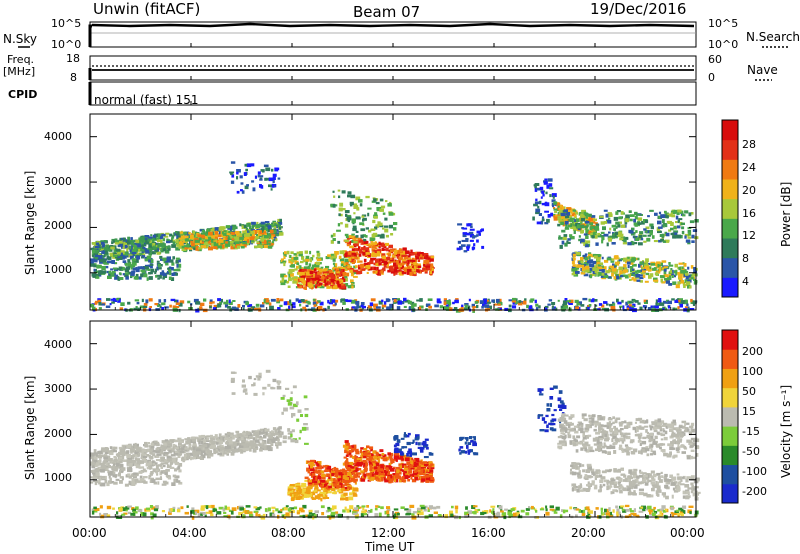  Describe the element at coordinates (588, 533) in the screenshot. I see `xtick-5: 20:00` at that location.